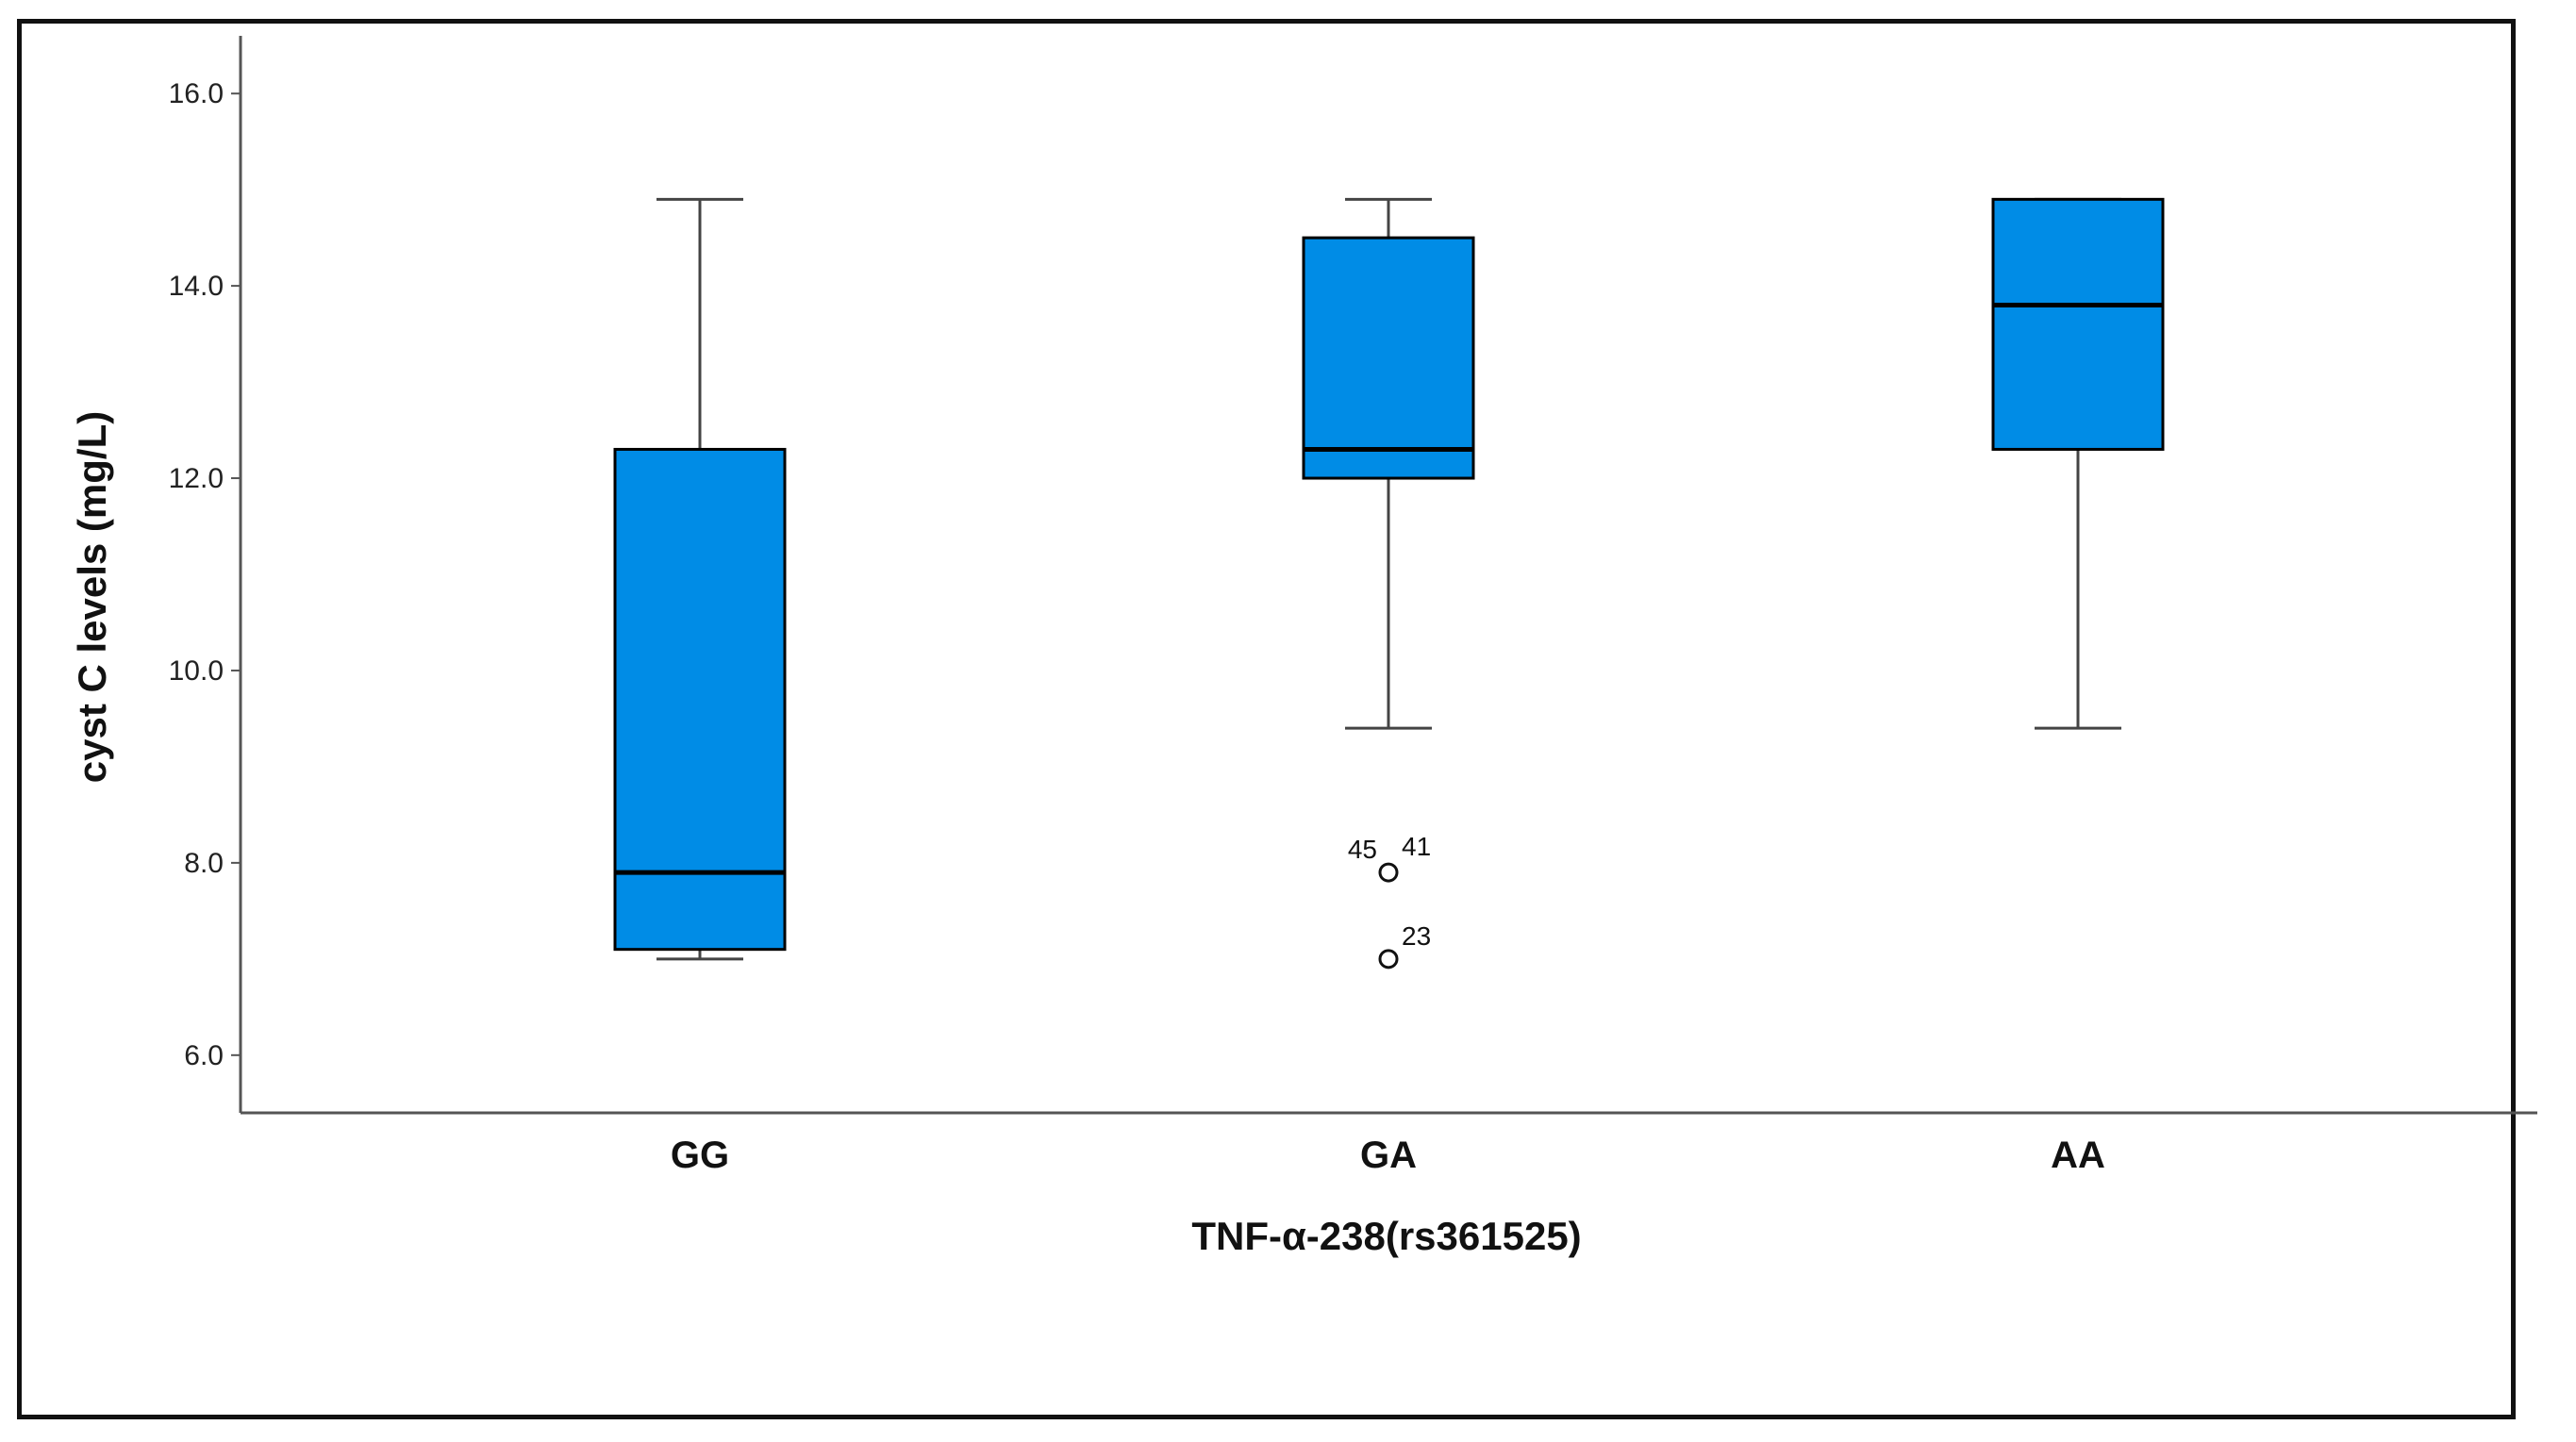 Image resolution: width=2576 pixels, height=1442 pixels. I want to click on y-tick-label: 14.0, so click(197, 286).